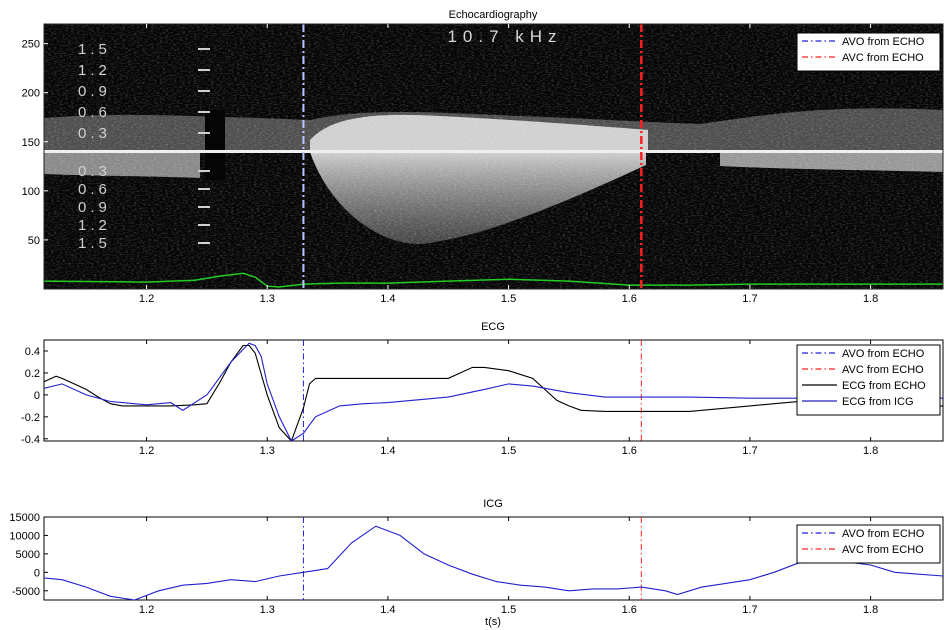 Image resolution: width=944 pixels, height=630 pixels. What do you see at coordinates (493, 151) in the screenshot?
I see `echo-baseline` at bounding box center [493, 151].